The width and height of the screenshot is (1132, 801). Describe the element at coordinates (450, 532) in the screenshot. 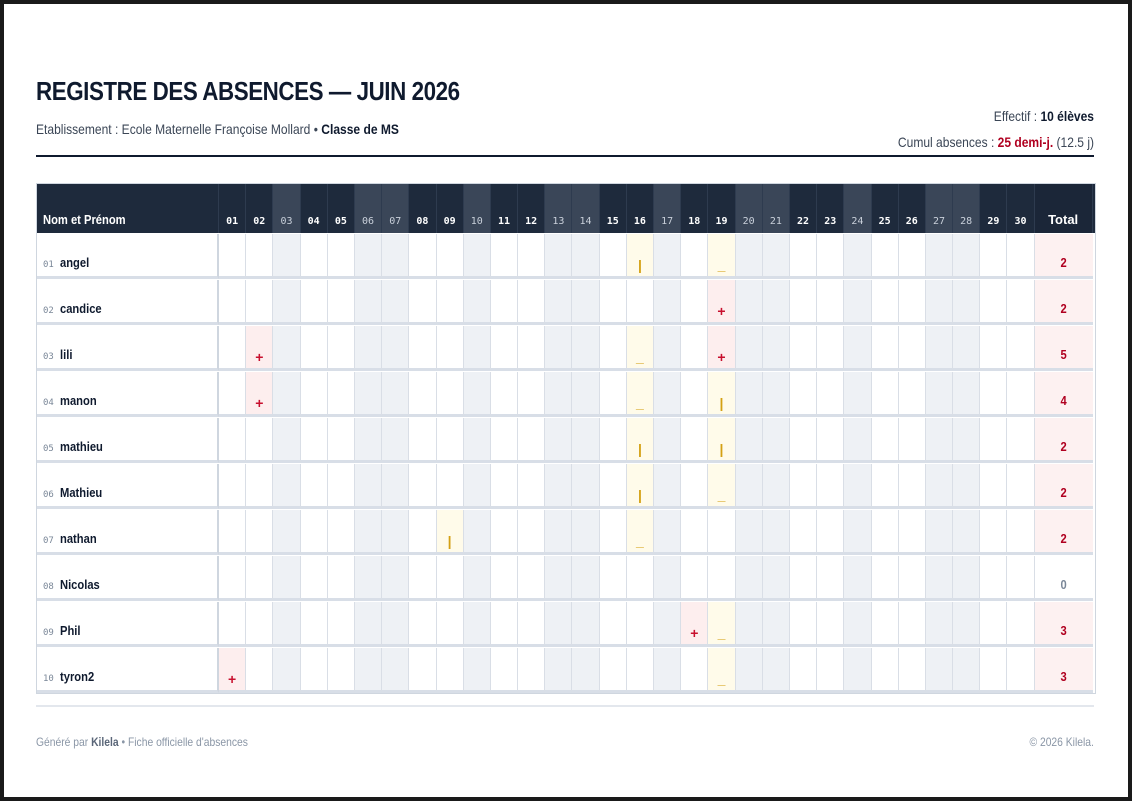

I see `day-cell-09: |` at that location.